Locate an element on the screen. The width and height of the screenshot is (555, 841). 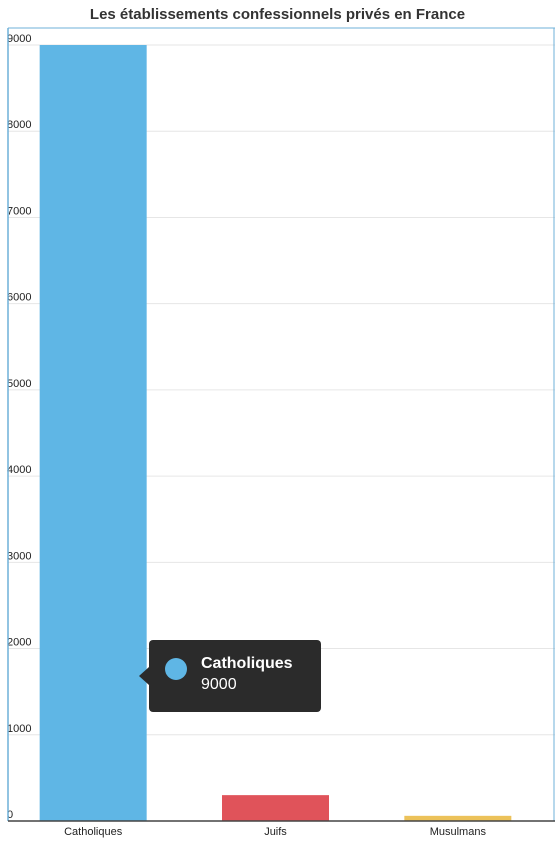
y-tick-label: 3000 is located at coordinates (19, 556).